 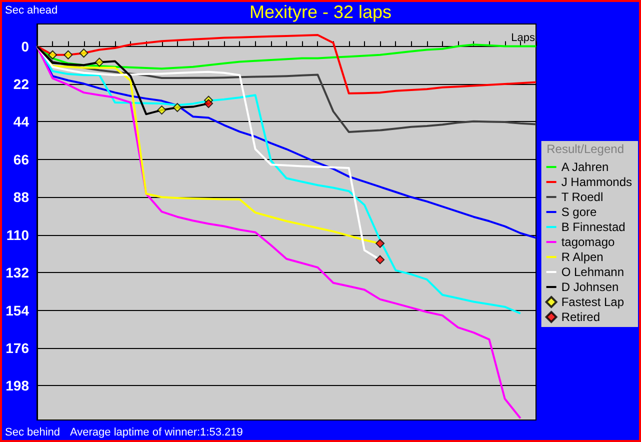 What do you see at coordinates (25, 46) in the screenshot?
I see `y-tick-label: 0` at bounding box center [25, 46].